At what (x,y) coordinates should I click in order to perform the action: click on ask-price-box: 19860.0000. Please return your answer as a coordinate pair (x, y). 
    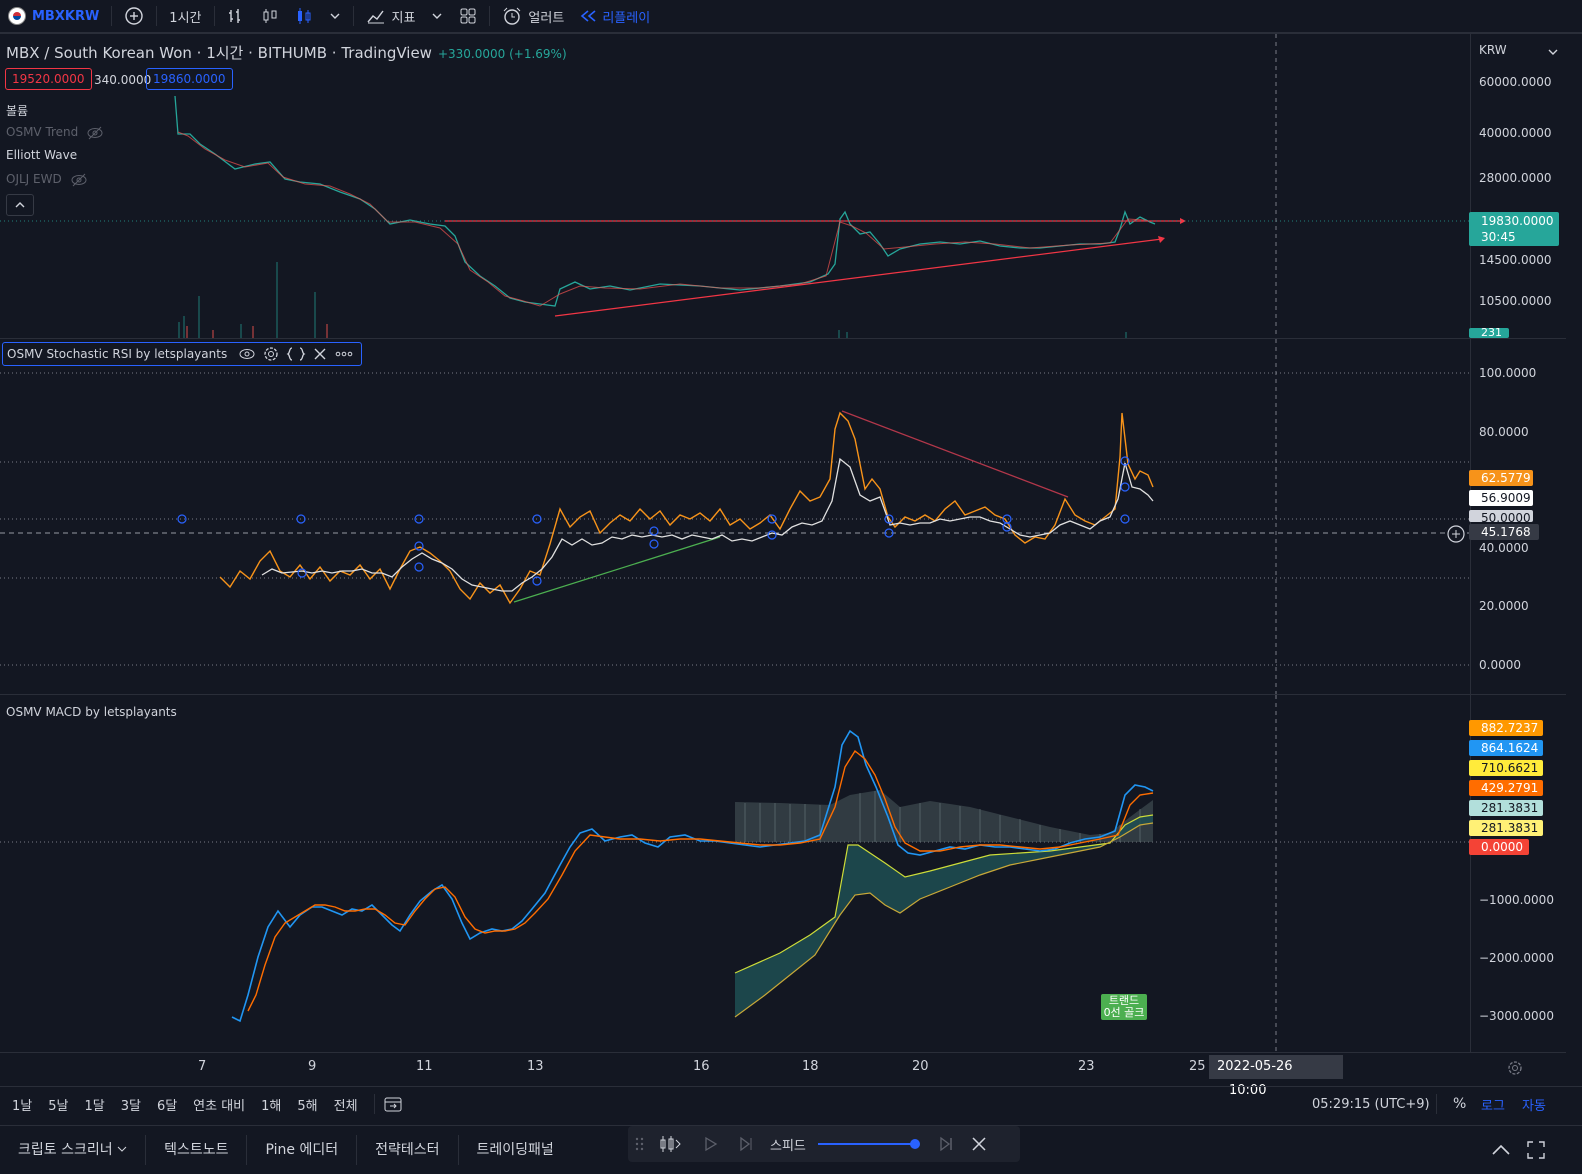
    Looking at the image, I should click on (189, 79).